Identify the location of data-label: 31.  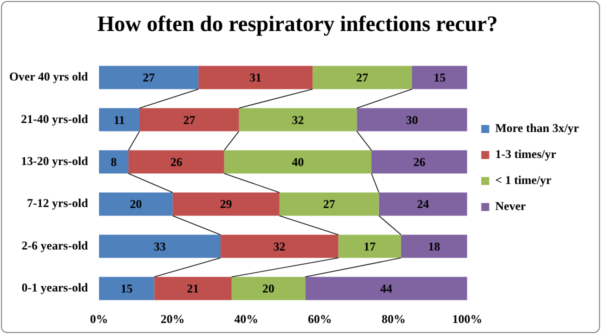
(255, 77).